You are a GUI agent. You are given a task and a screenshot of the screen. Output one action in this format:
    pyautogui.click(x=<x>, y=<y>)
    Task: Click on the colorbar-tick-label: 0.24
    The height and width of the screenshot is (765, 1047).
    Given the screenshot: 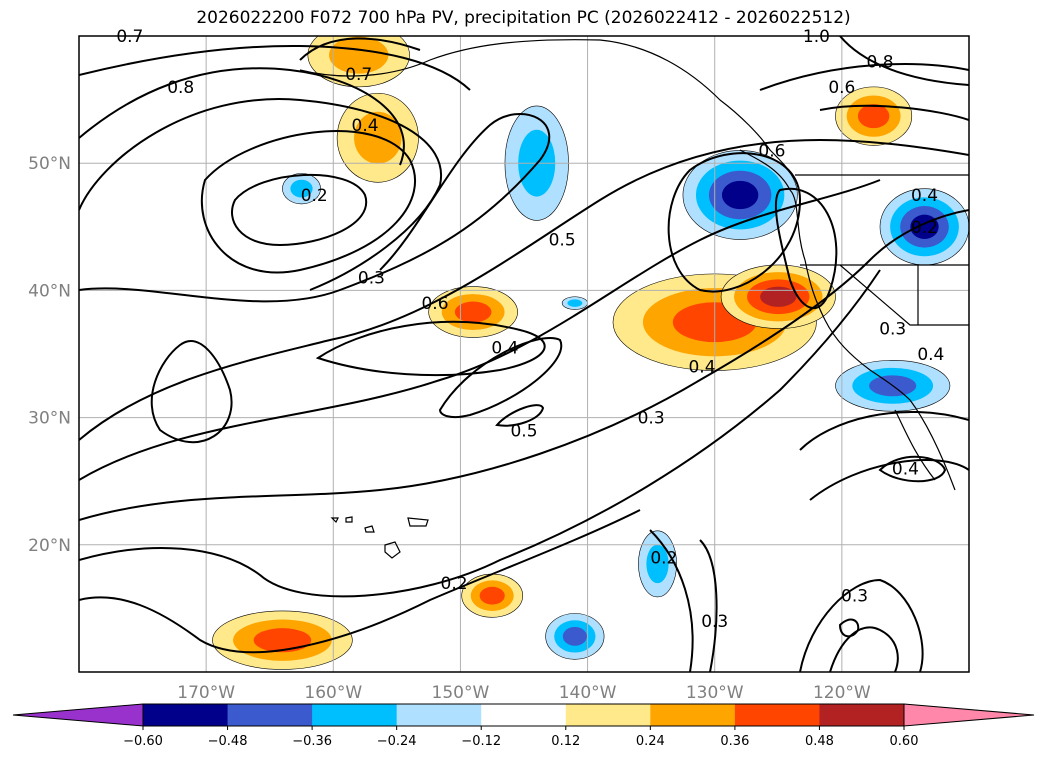 What is the action you would take?
    pyautogui.click(x=650, y=741)
    